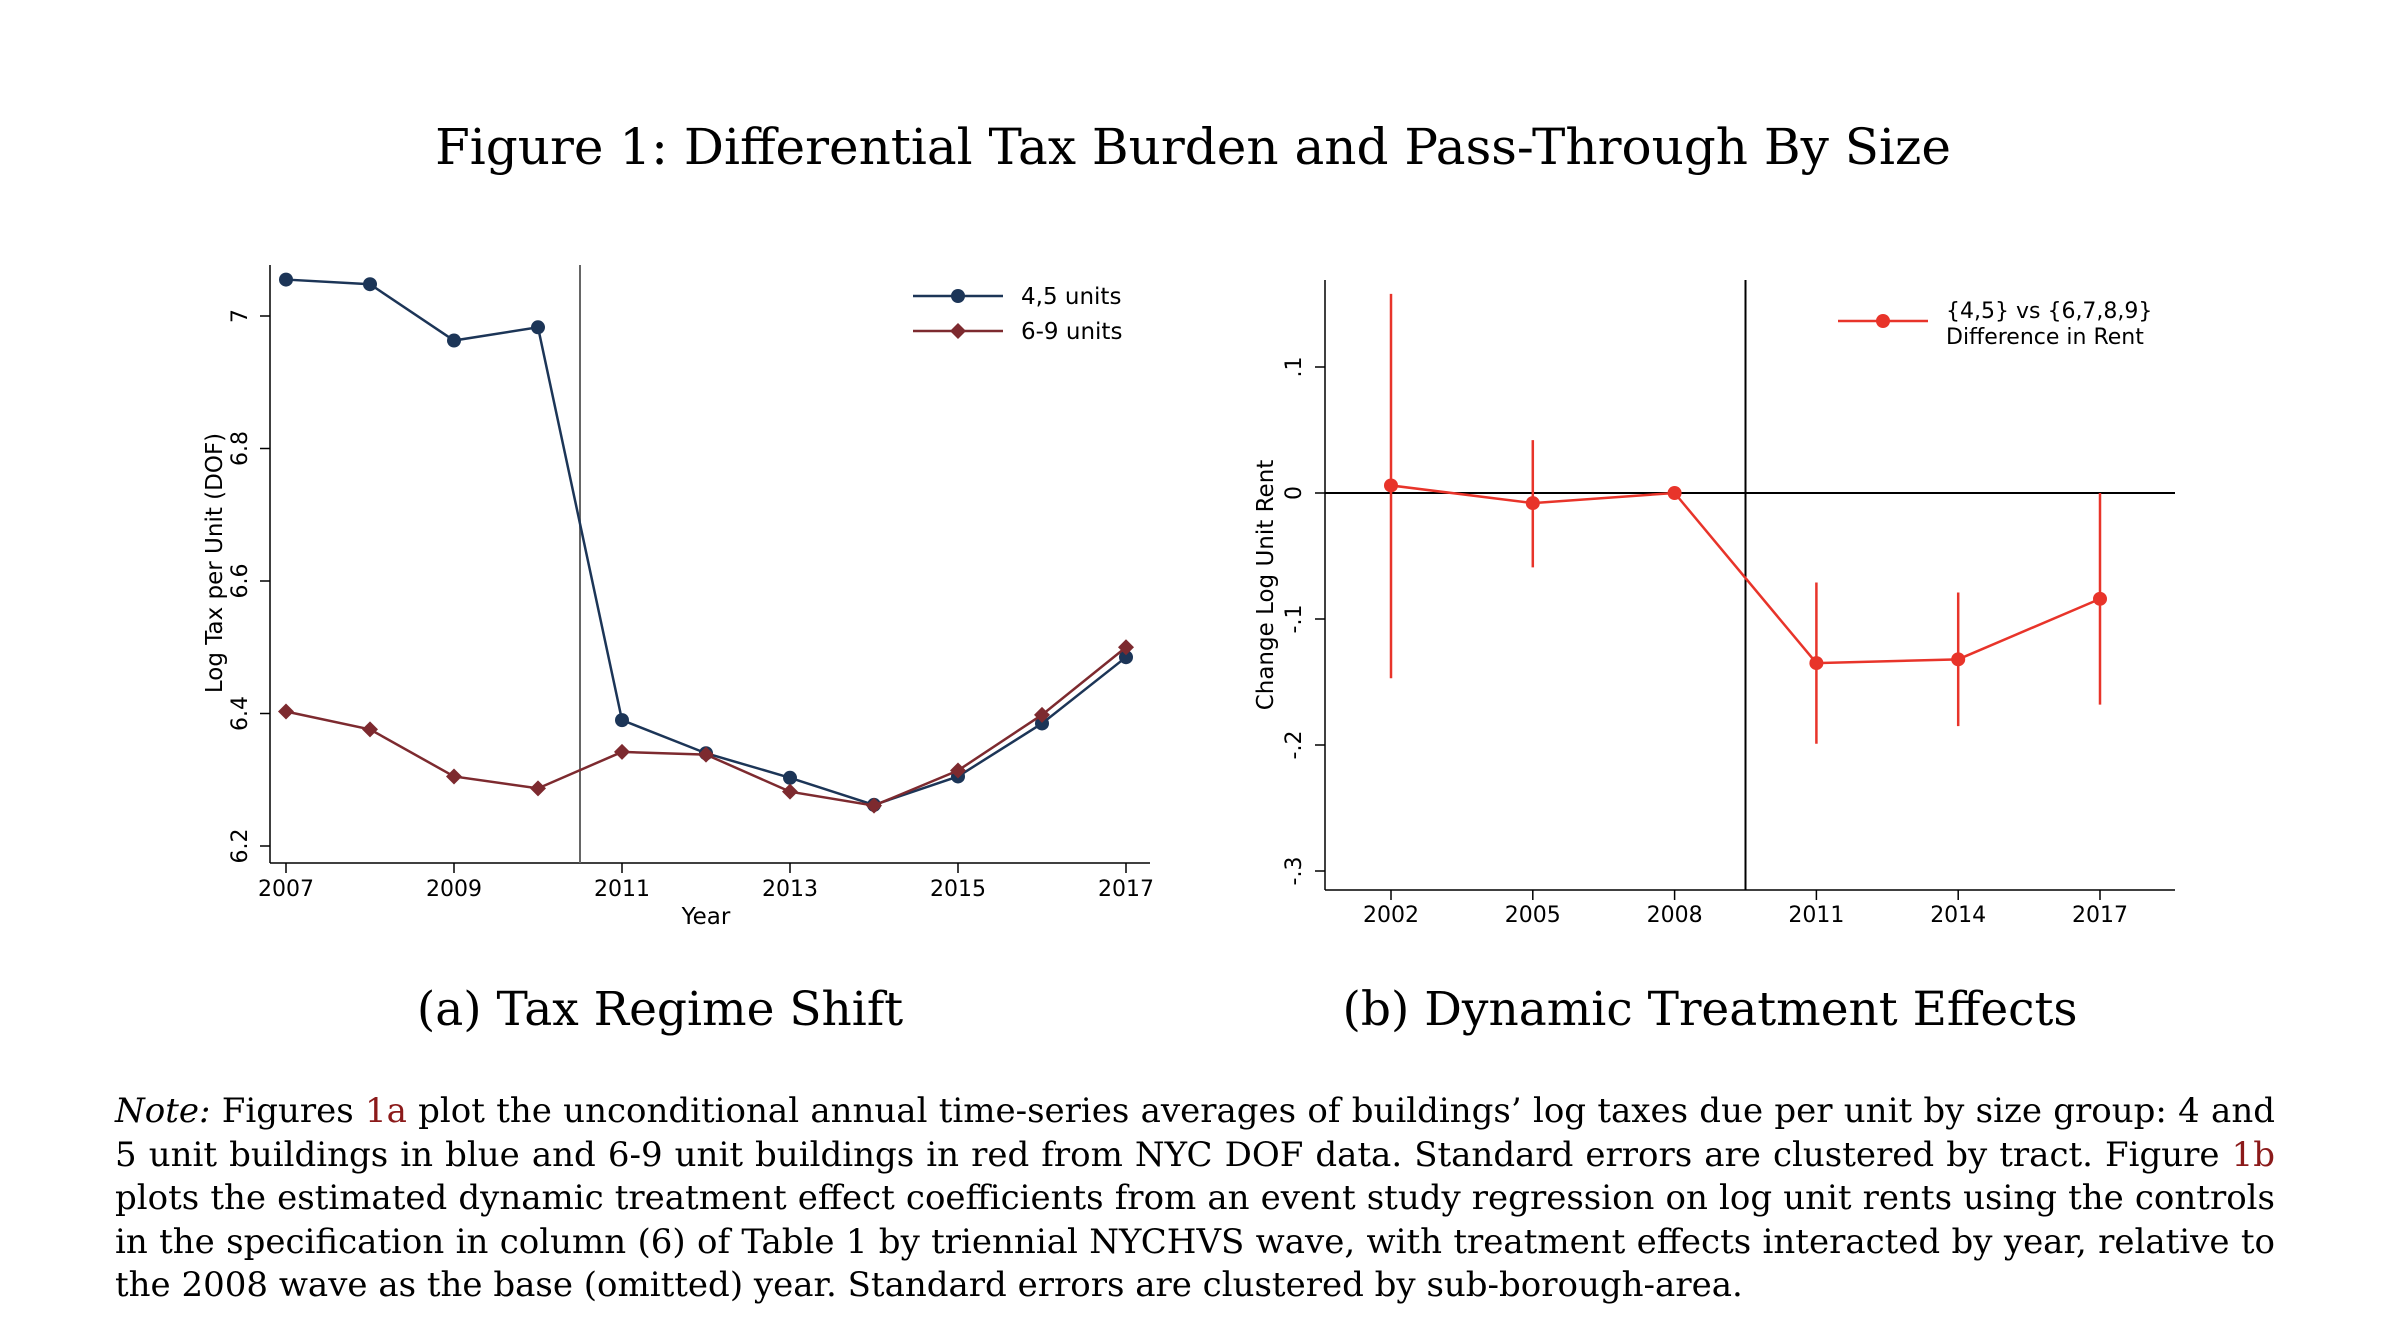  I want to click on note-ref-1a: 1a, so click(385, 1111).